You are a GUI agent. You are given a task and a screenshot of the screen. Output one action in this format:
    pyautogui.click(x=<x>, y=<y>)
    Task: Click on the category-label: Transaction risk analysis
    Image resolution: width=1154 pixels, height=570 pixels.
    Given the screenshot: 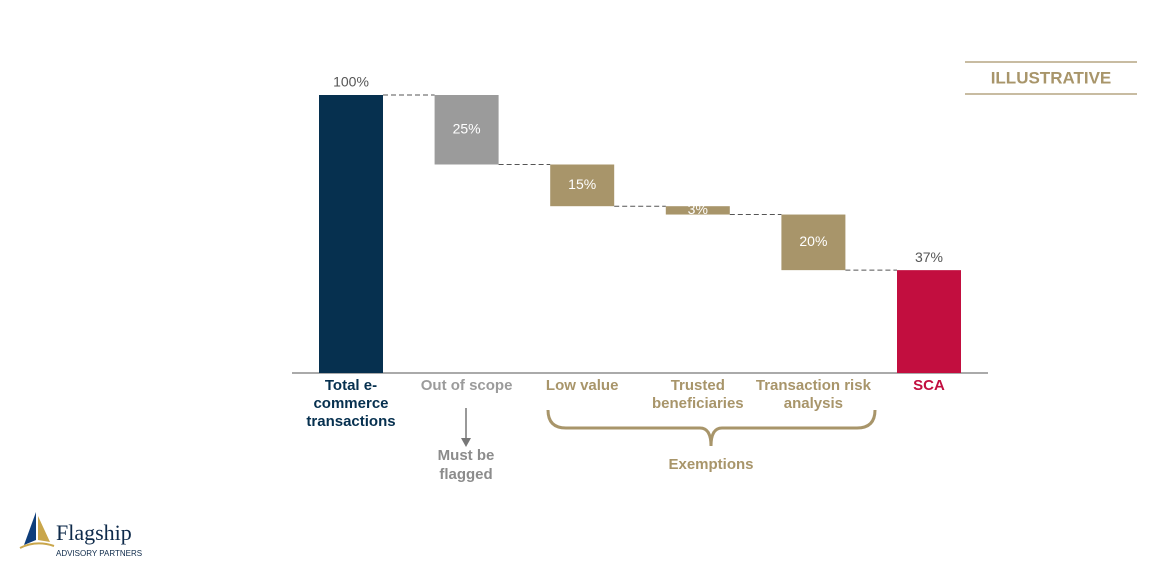 What is the action you would take?
    pyautogui.click(x=813, y=394)
    